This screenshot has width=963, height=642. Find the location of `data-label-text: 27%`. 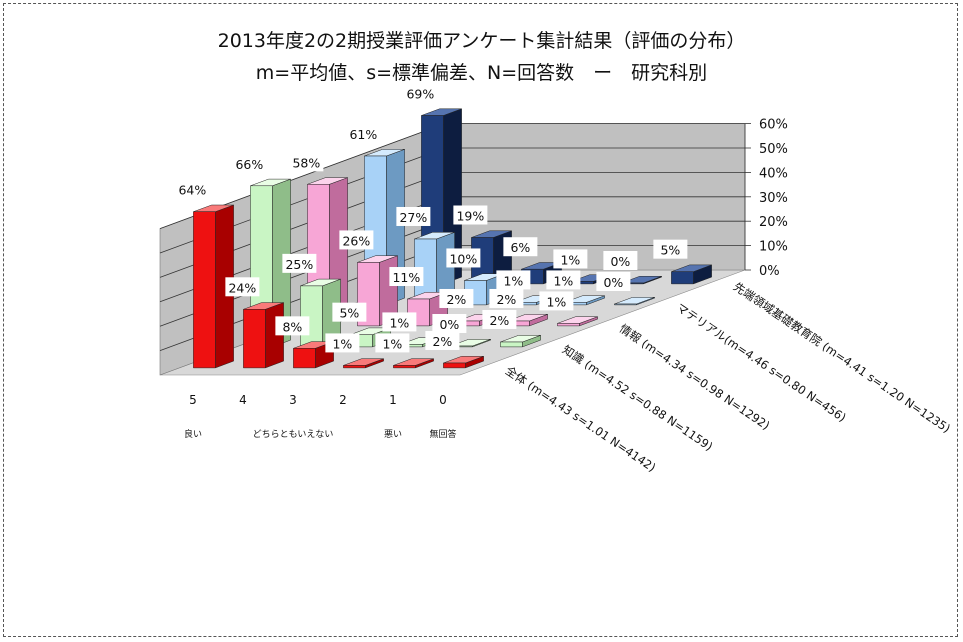

data-label-text: 27% is located at coordinates (413, 217).